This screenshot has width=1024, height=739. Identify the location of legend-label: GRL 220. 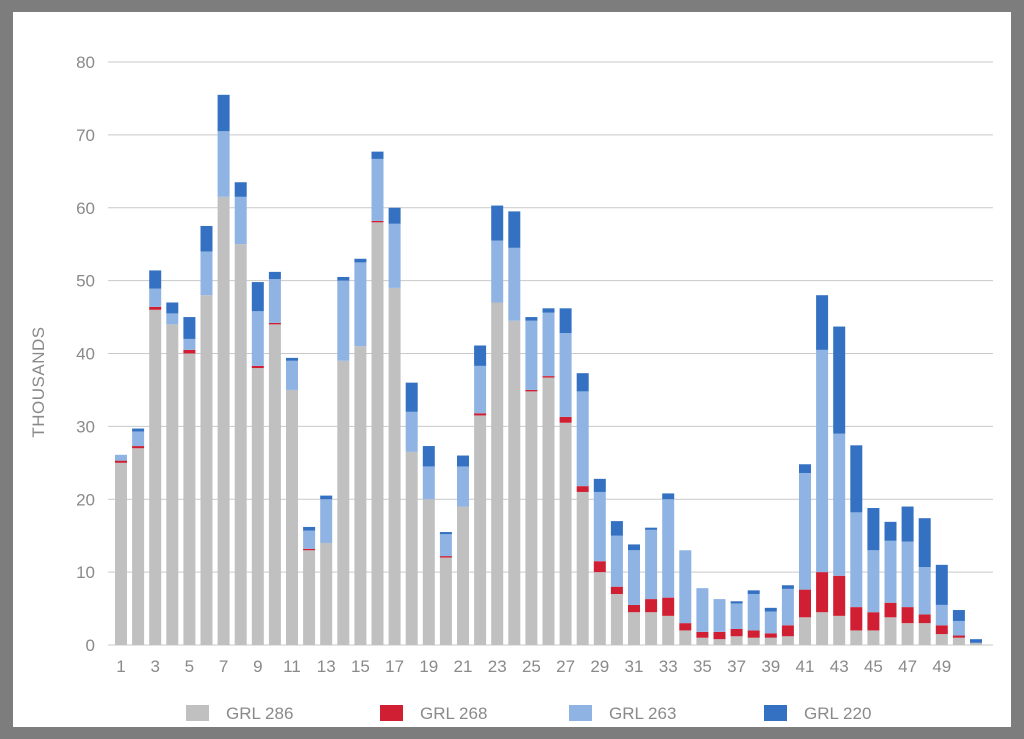
(837, 713).